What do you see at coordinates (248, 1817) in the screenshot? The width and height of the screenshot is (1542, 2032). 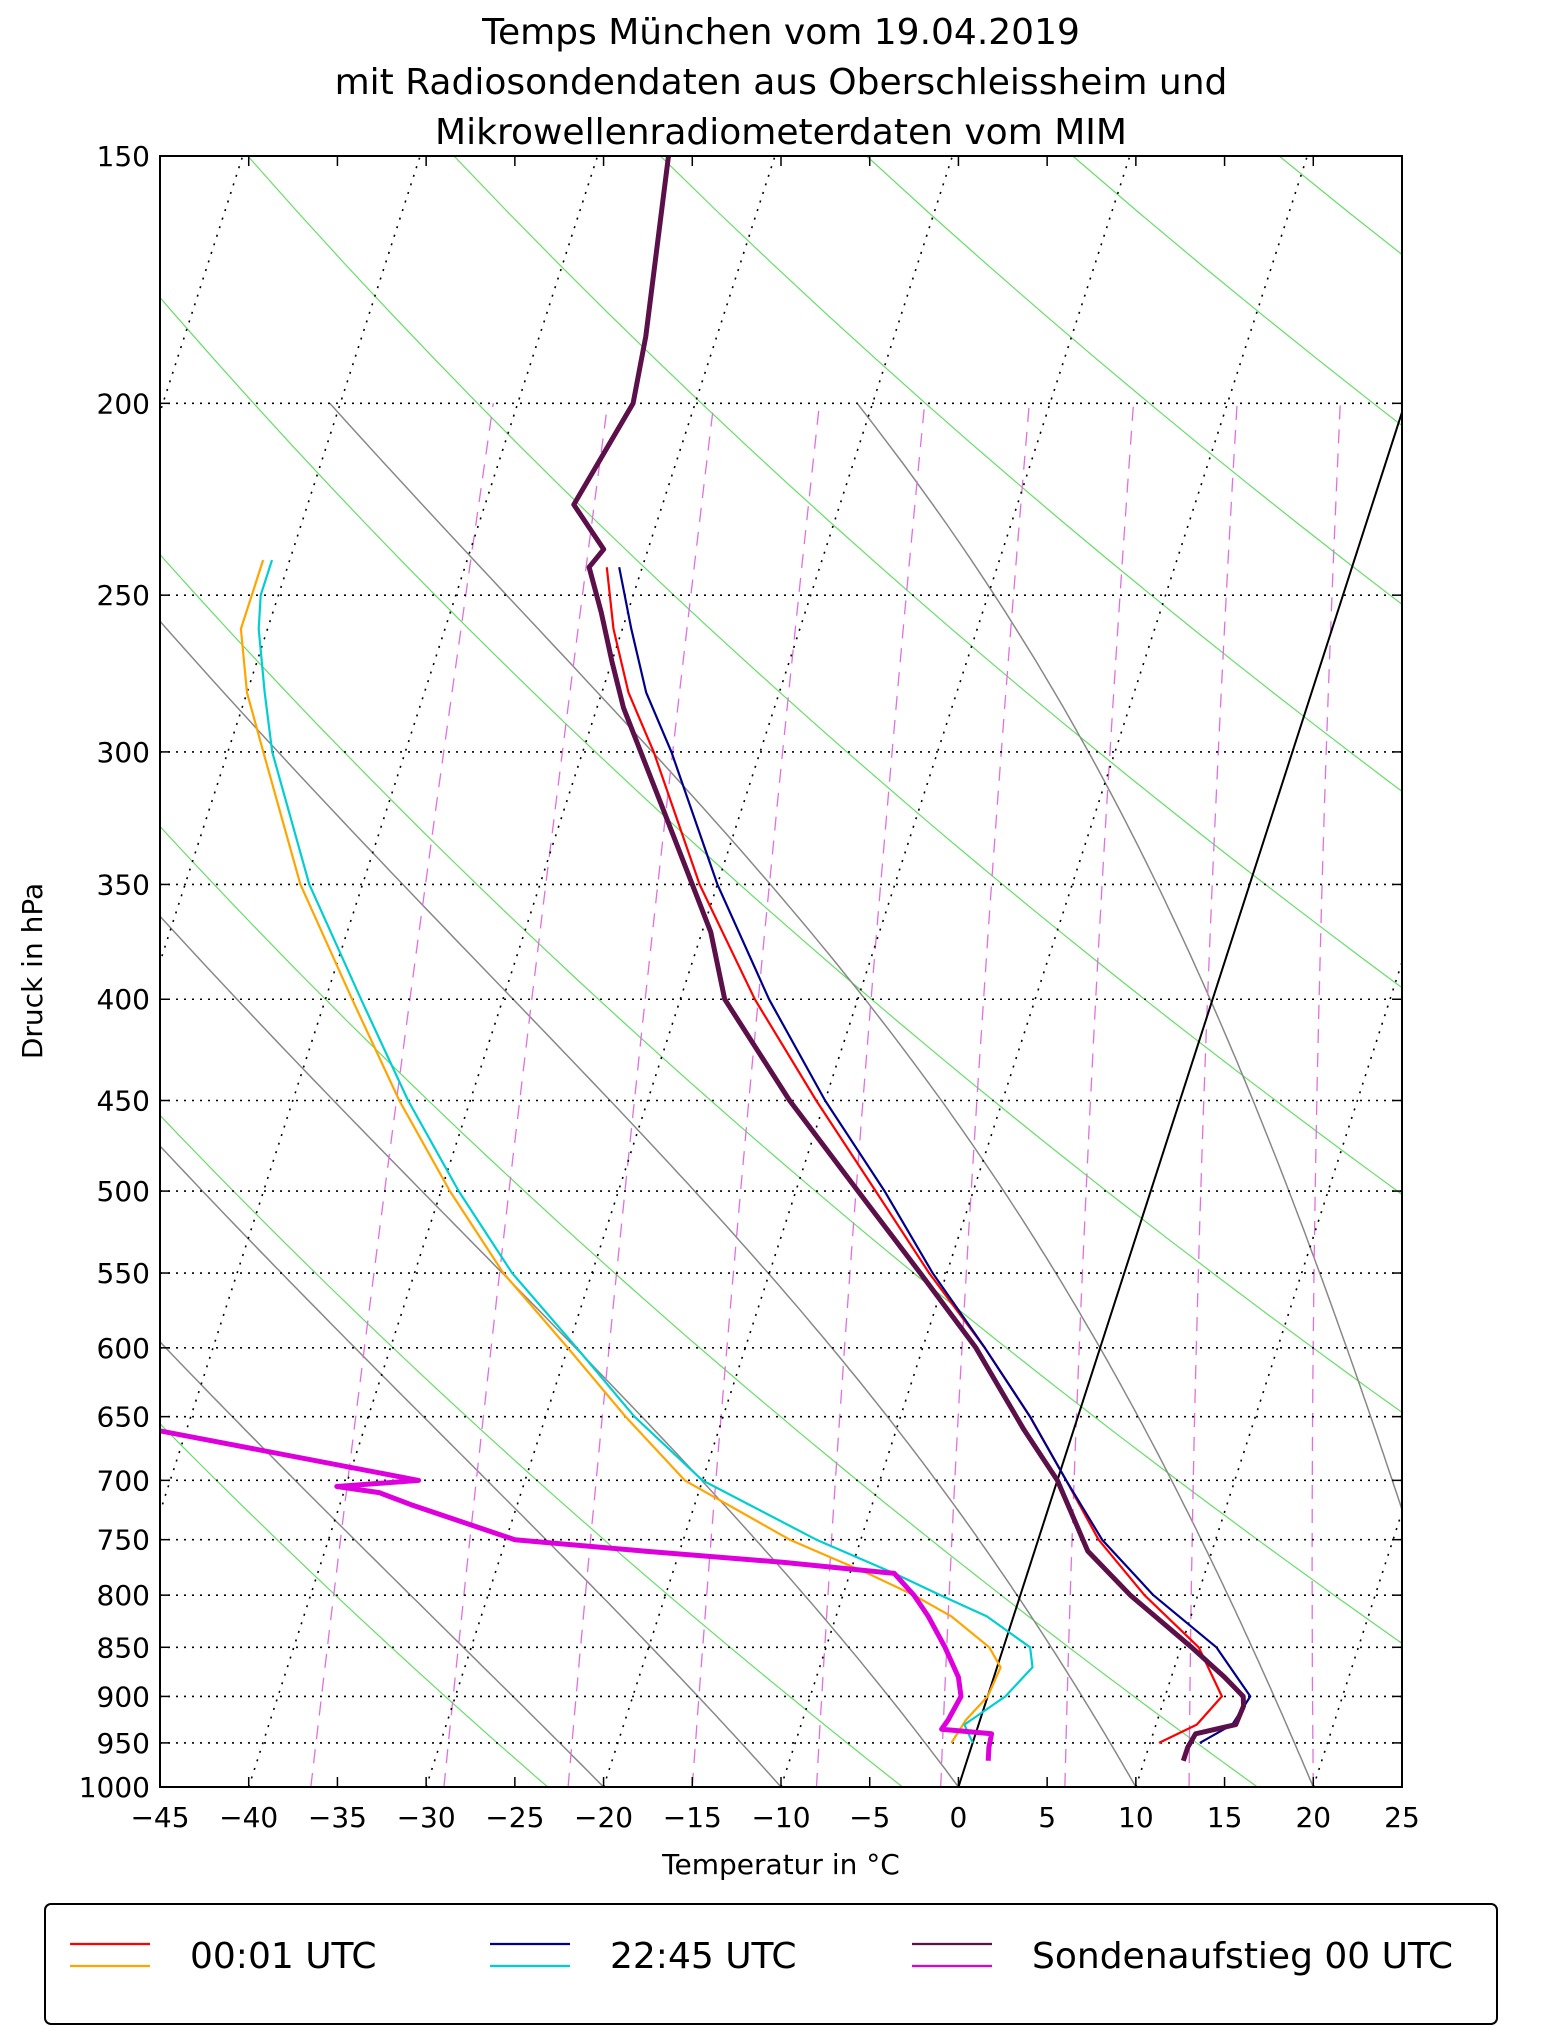 I see `x-tick-label: −40` at bounding box center [248, 1817].